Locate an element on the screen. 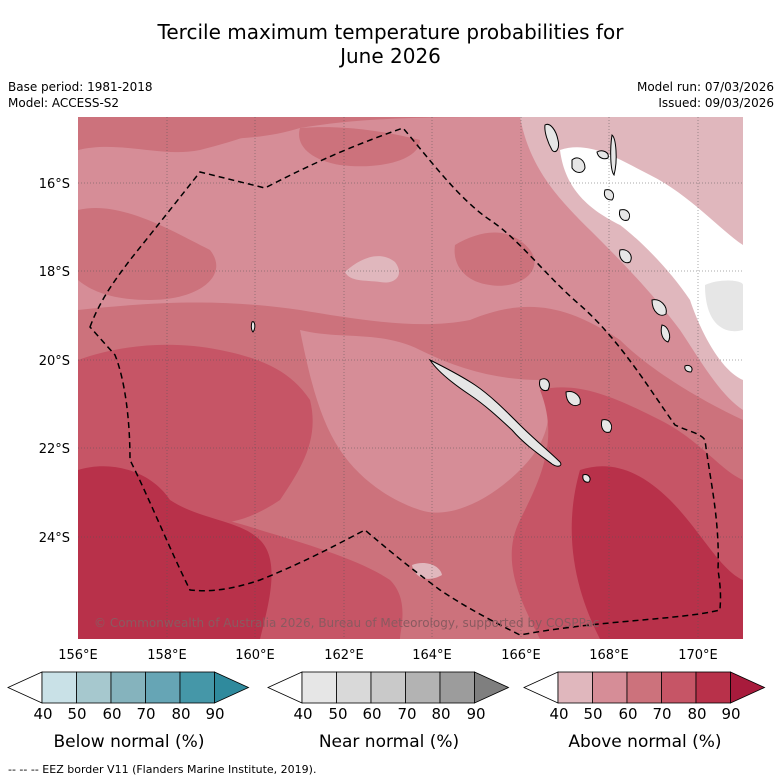 Image resolution: width=781 pixels, height=781 pixels. near-normal-patch is located at coordinates (724, 306).